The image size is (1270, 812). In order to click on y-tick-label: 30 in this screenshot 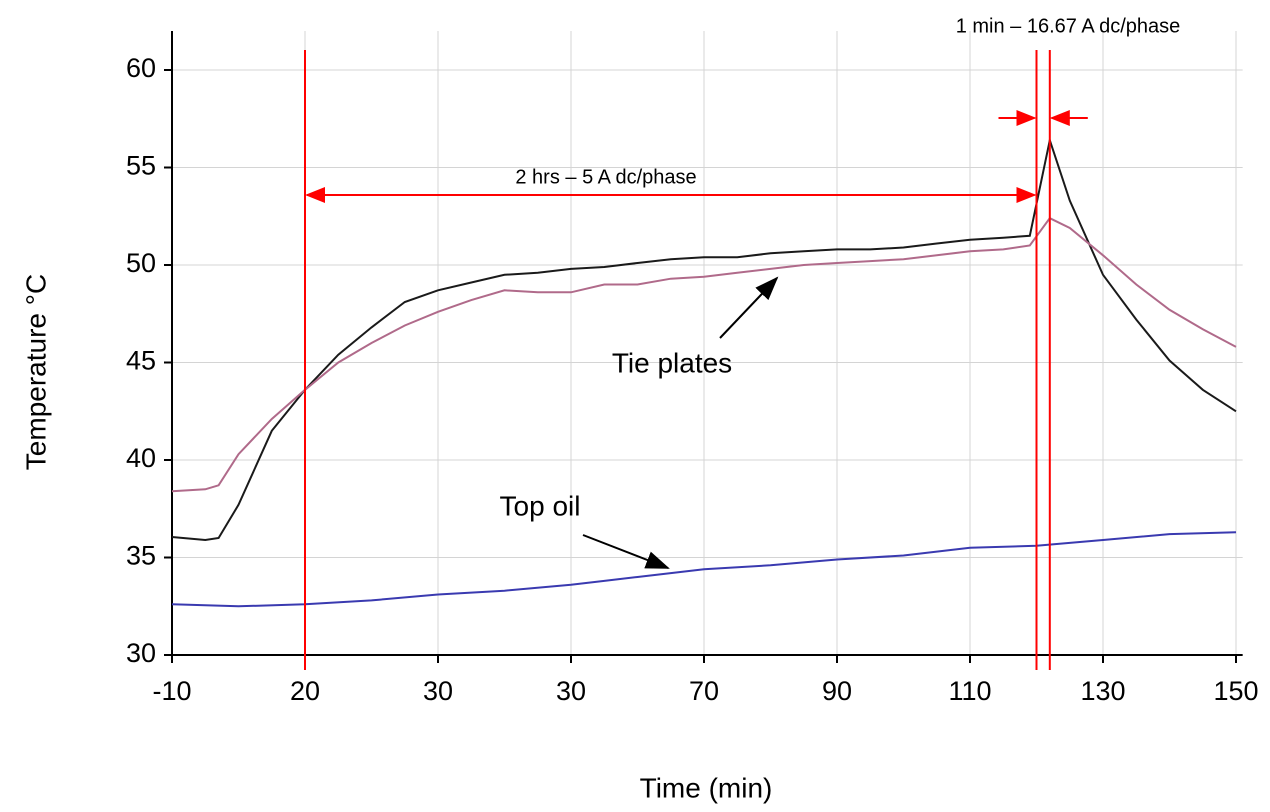, I will do `click(141, 653)`.